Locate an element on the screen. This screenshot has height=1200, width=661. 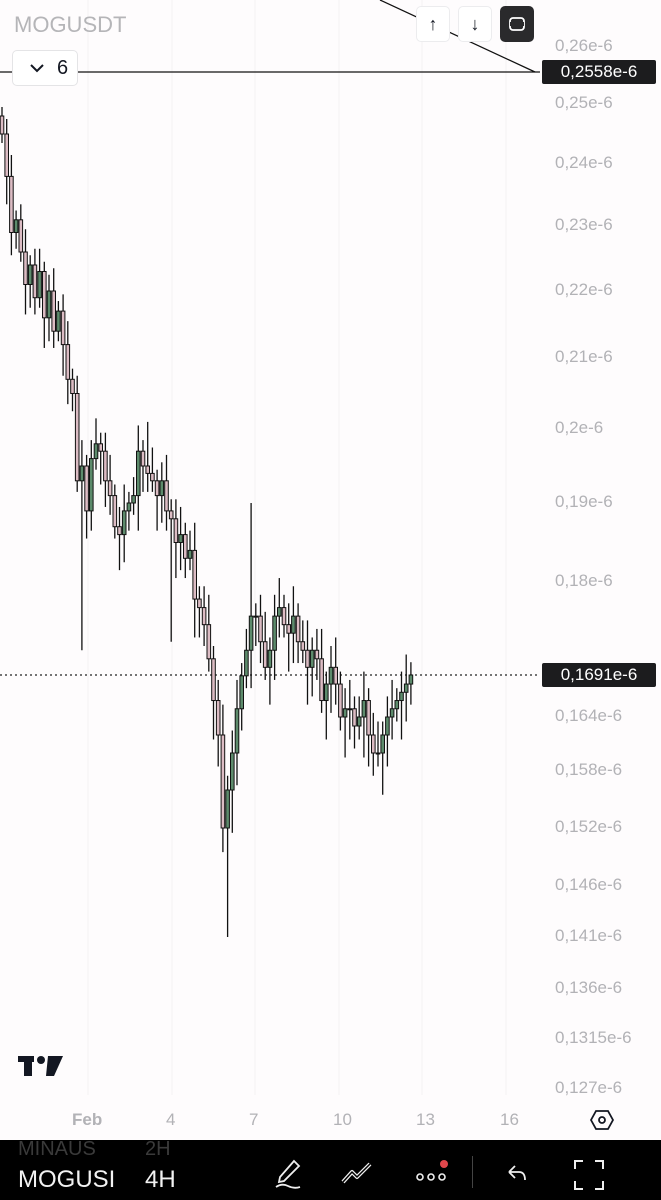
time-tick-label: 10 is located at coordinates (342, 1119).